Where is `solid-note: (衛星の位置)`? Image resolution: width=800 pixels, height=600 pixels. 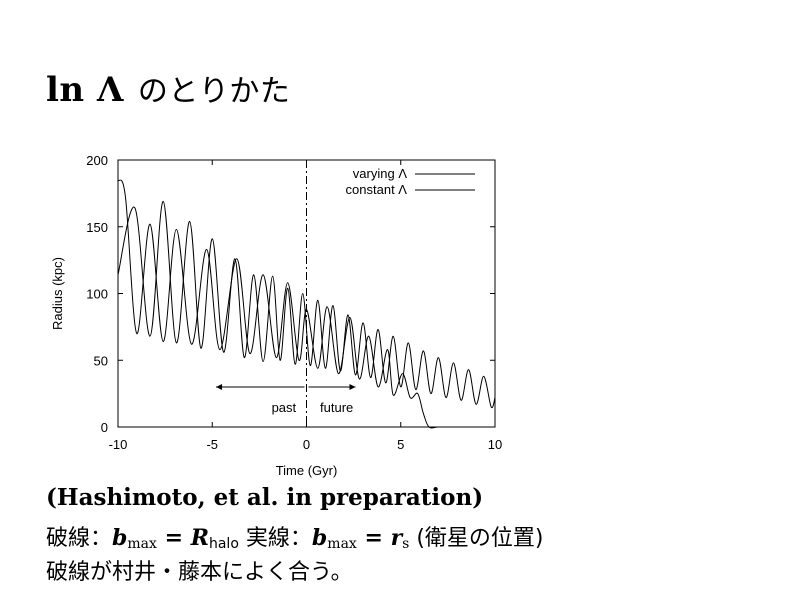
solid-note: (衛星の位置) is located at coordinates (476, 538).